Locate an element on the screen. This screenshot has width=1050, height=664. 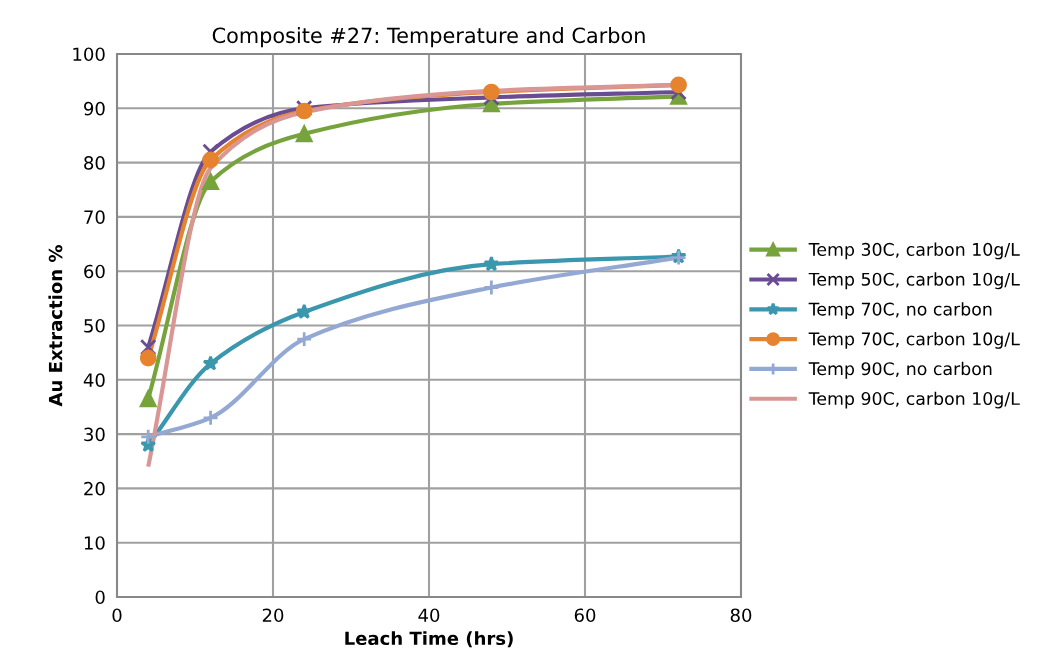
x-tick-label: 20 is located at coordinates (273, 615).